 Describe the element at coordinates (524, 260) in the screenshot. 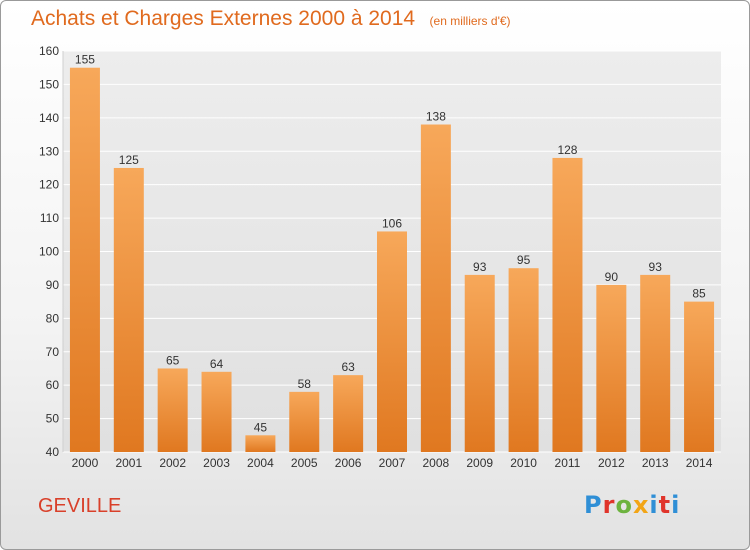

I see `value-label: 95` at that location.